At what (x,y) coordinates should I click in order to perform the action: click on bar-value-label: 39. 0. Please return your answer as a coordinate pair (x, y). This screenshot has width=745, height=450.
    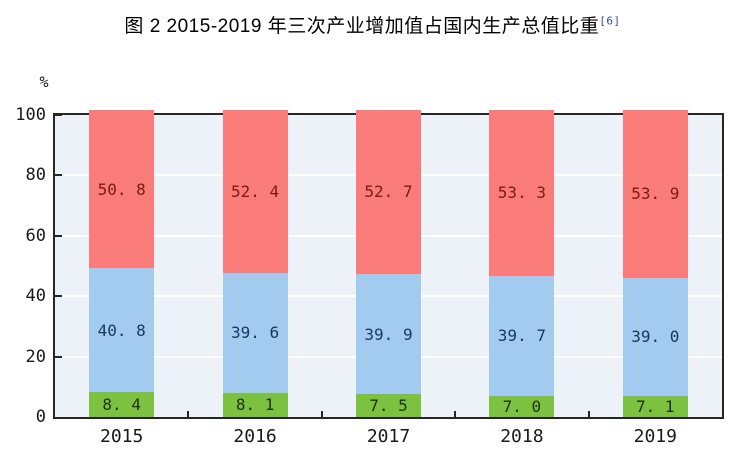
    Looking at the image, I should click on (655, 337).